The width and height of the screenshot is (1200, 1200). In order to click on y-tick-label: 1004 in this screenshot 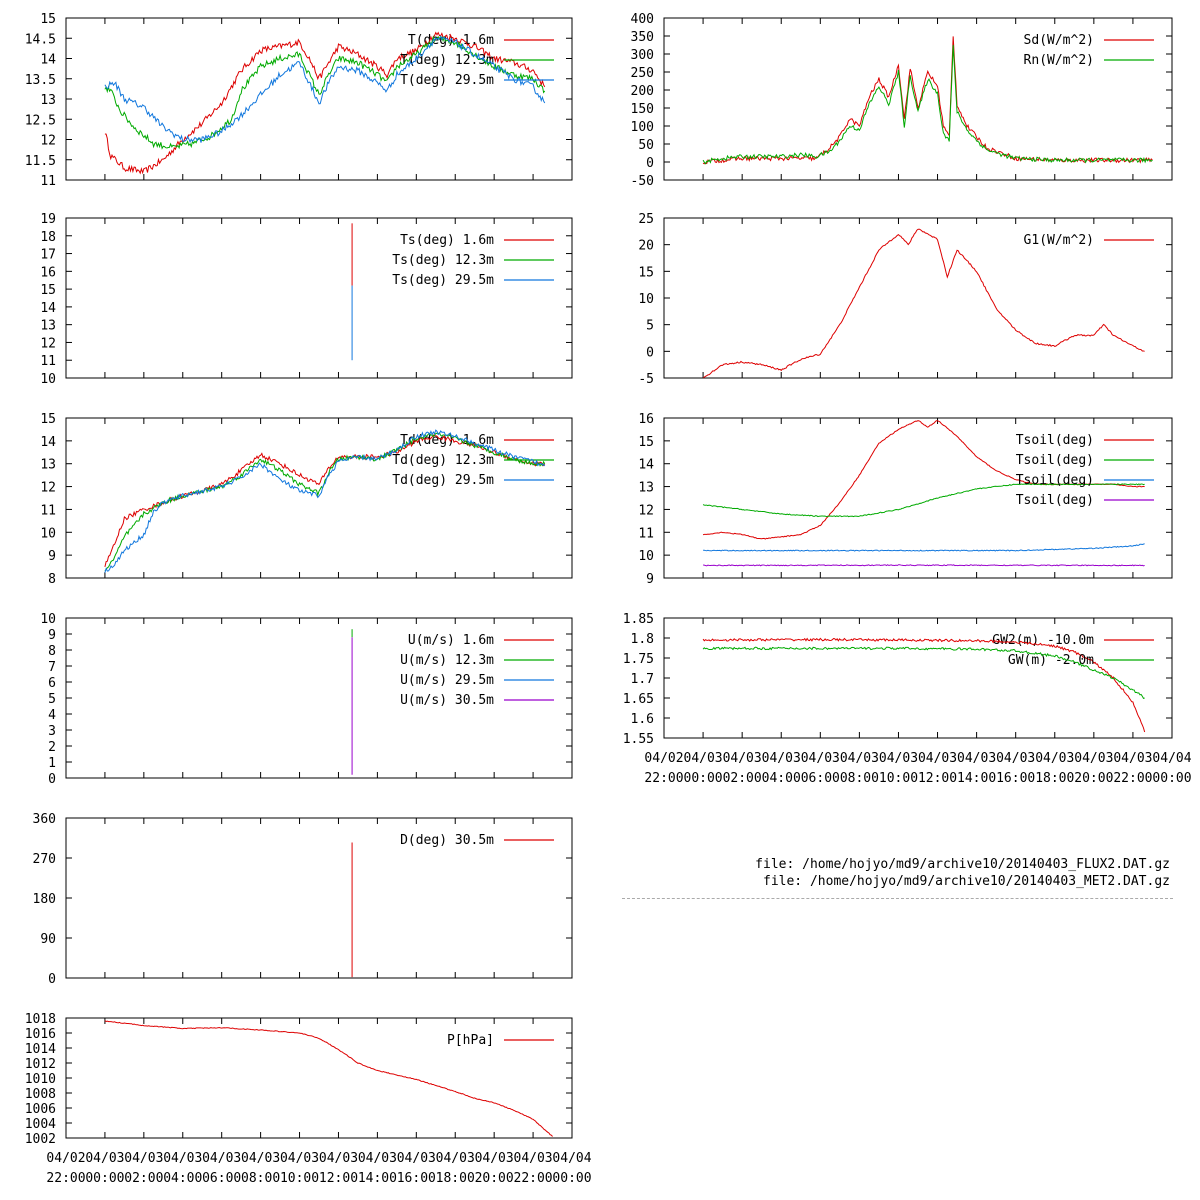, I will do `click(40, 1124)`.